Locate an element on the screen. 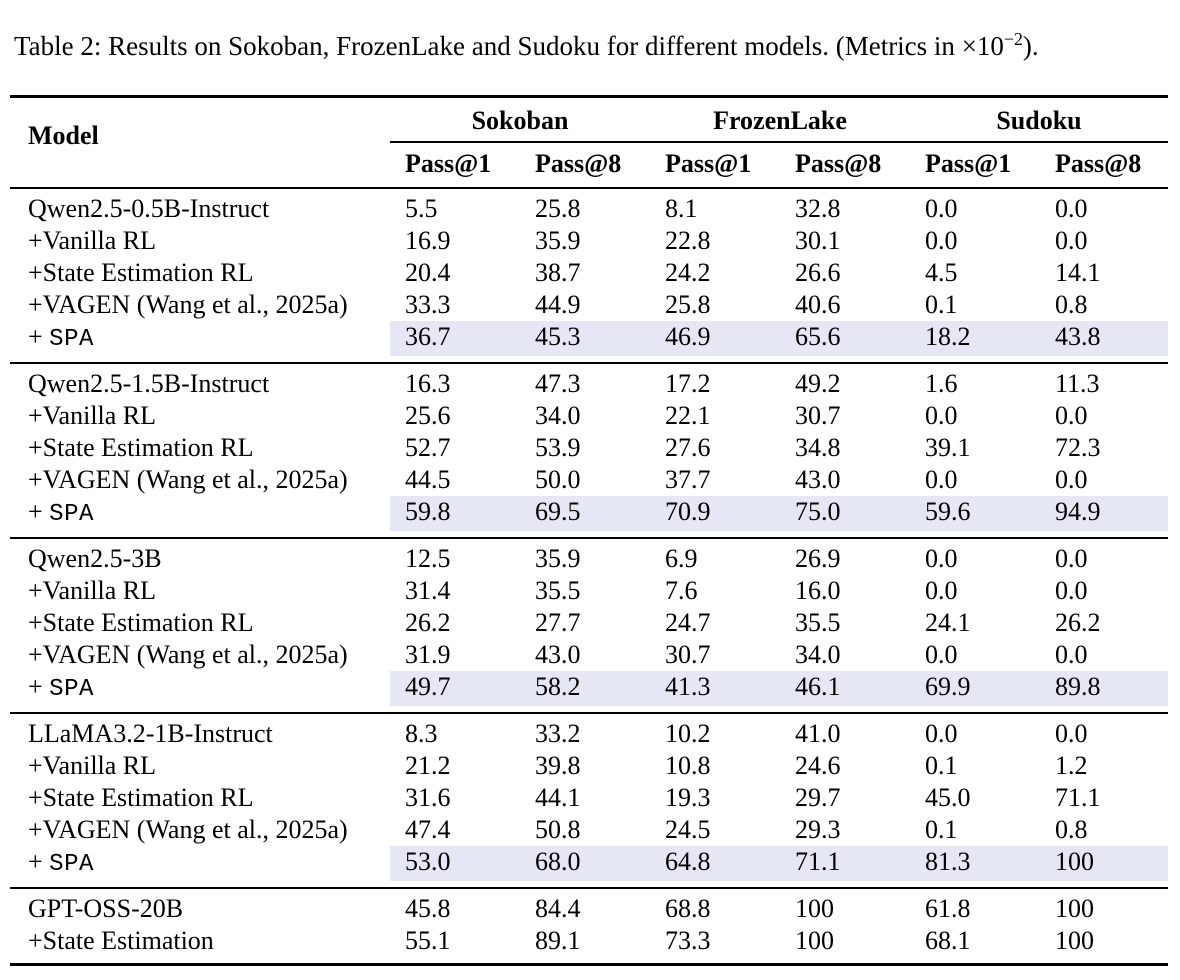 The width and height of the screenshot is (1180, 980). table-row: +Vanilla RL 16.9 35.9 22.8 30.1 0.0 0.0 is located at coordinates (589, 241).